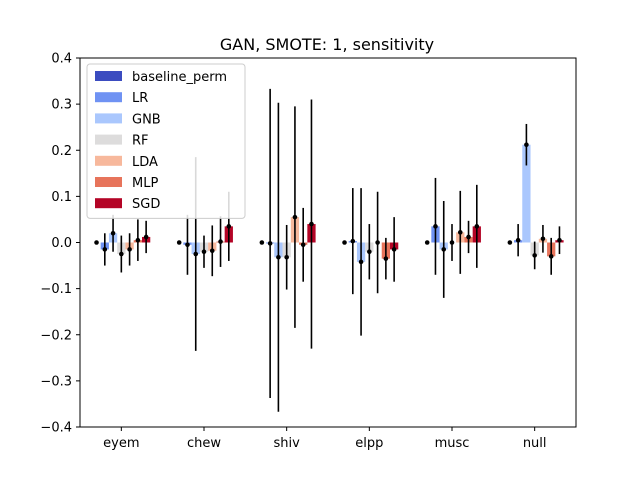 The image size is (640, 480). Describe the element at coordinates (146, 237) in the screenshot. I see `point-SGD-eyem` at that location.